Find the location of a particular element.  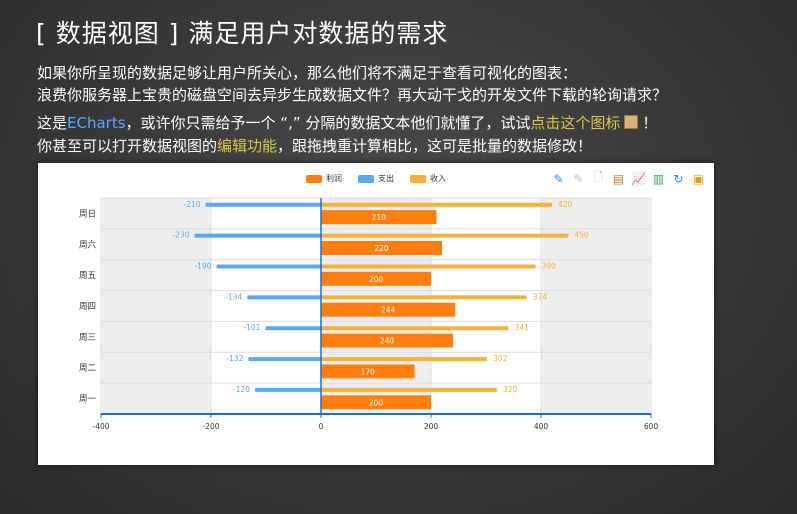

profit-label: 170 is located at coordinates (368, 371).